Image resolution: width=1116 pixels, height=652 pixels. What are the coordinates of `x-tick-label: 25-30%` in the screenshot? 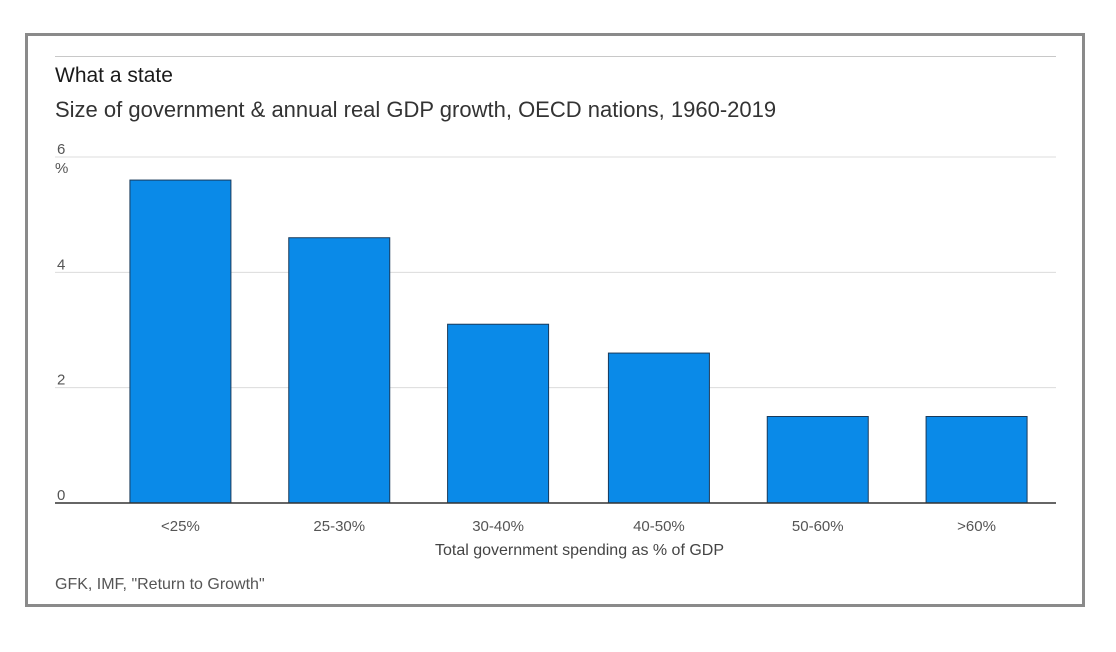 It's located at (339, 526).